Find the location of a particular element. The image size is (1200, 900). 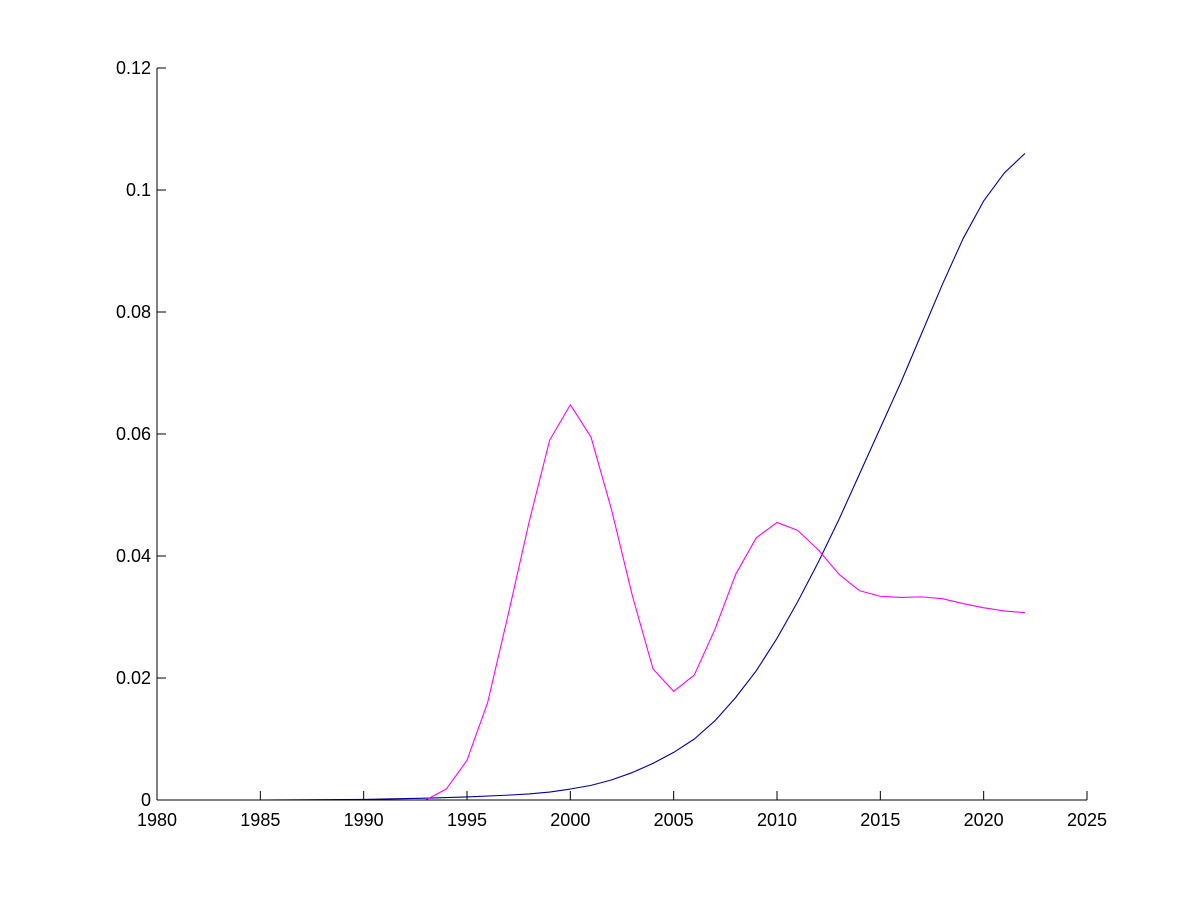

x-tick-label: 1990 is located at coordinates (364, 820).